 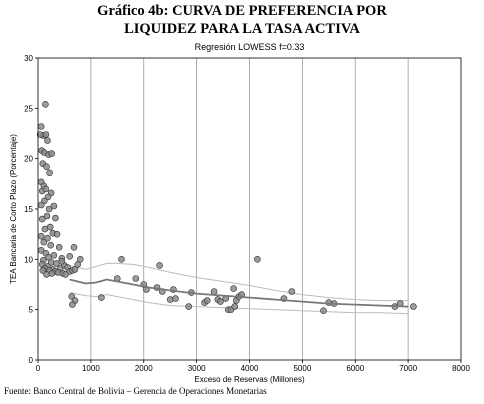 I want to click on x-axis-label: Exceso de Reservas (Millones), so click(x=249, y=379).